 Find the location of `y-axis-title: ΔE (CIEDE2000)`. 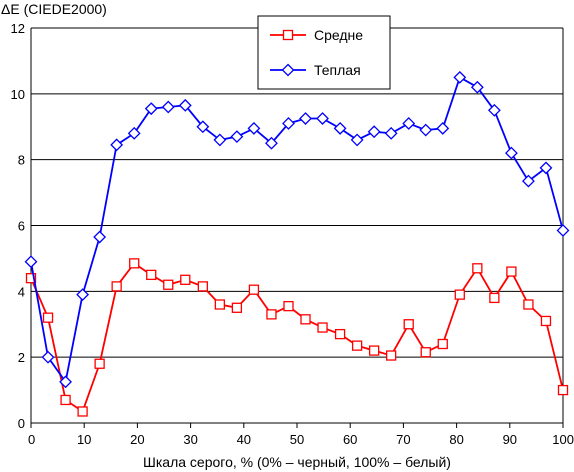

y-axis-title: ΔE (CIEDE2000) is located at coordinates (54, 9).